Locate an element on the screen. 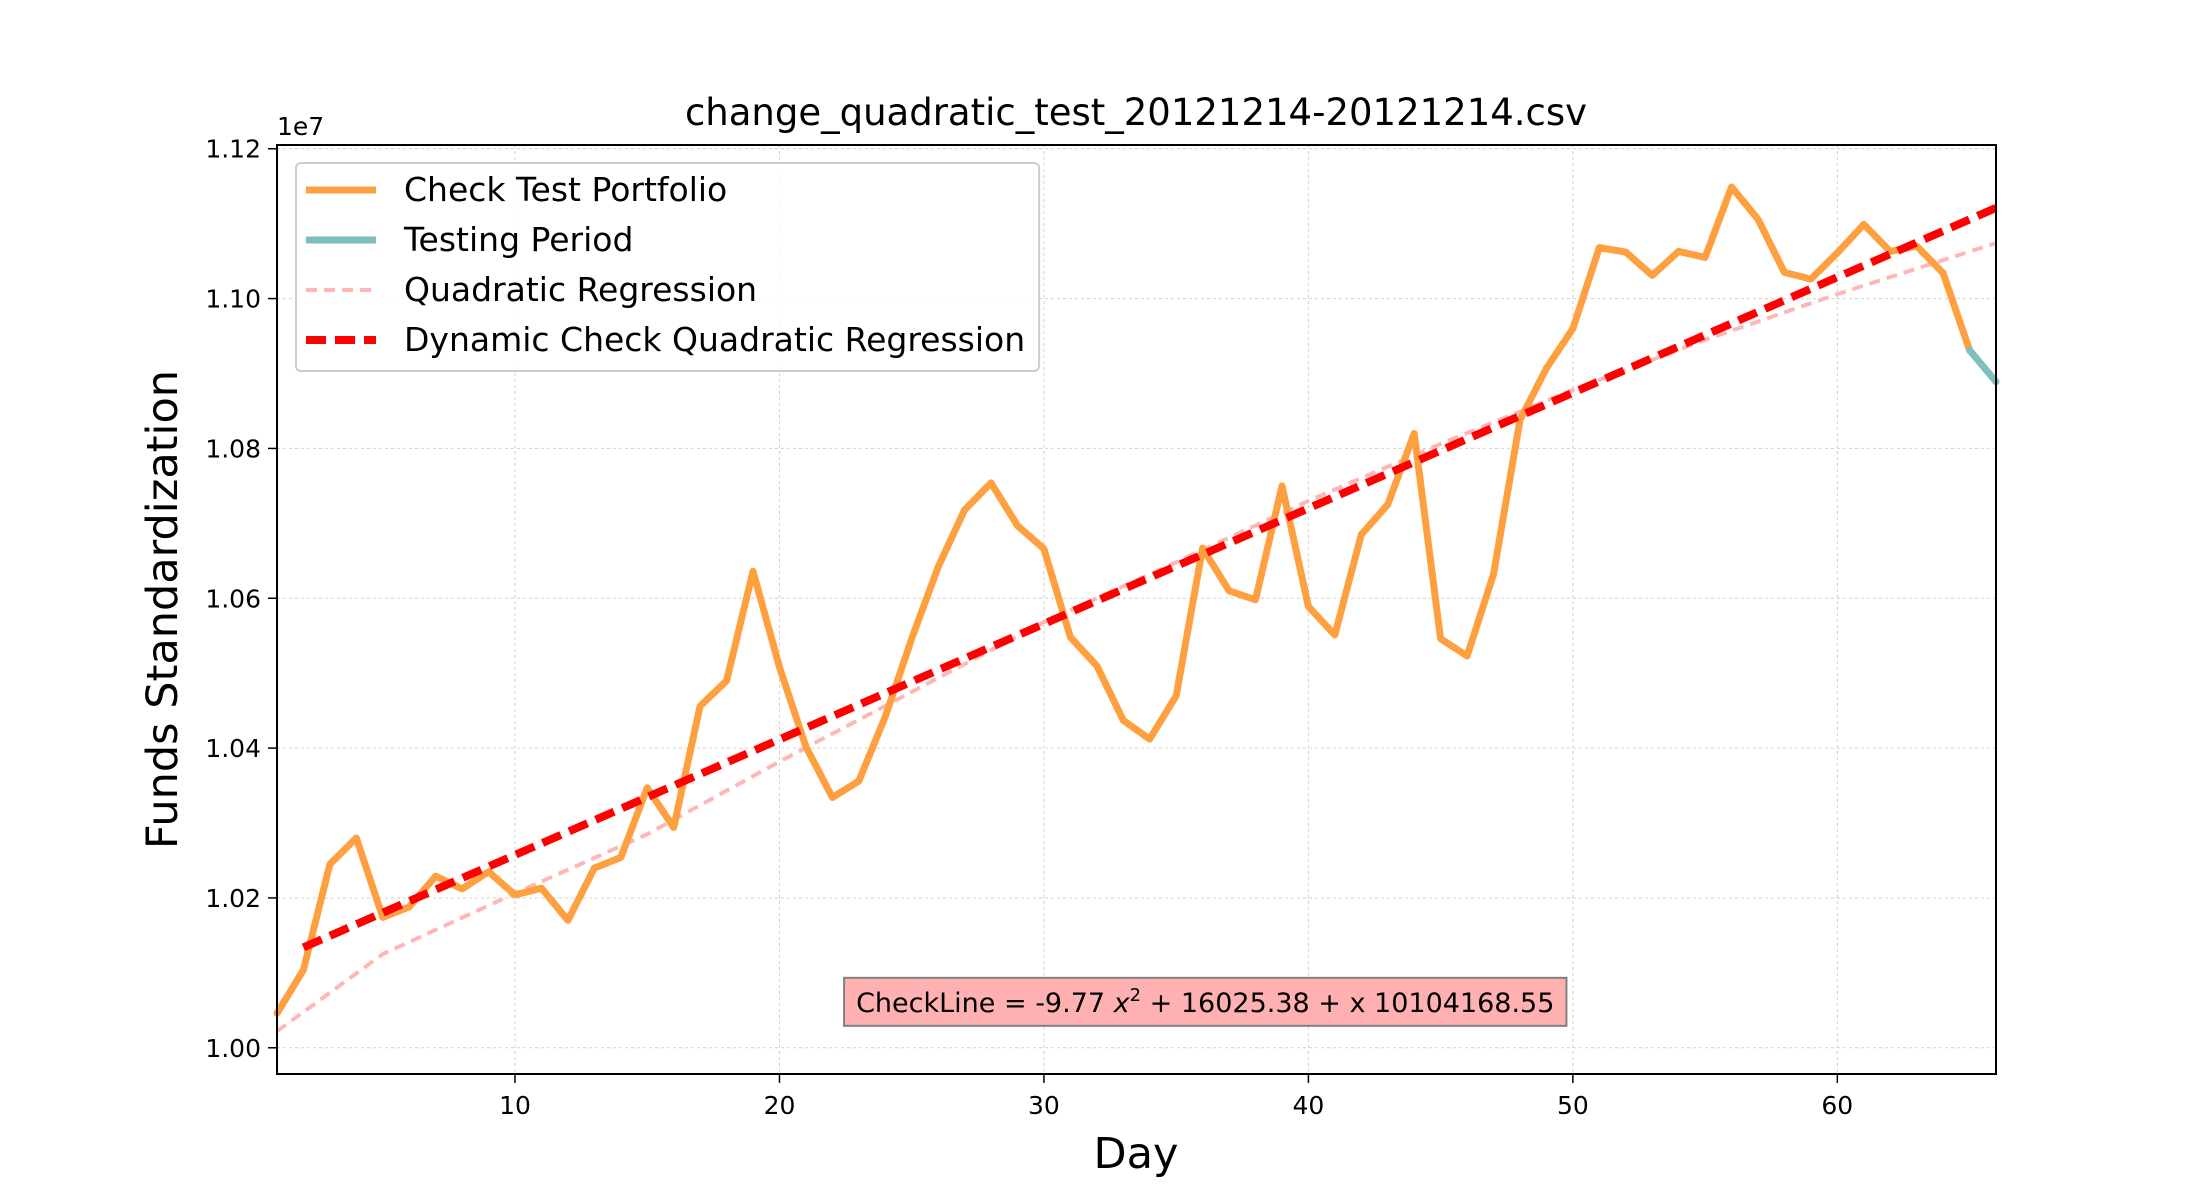  y-tick-label: 1.06 is located at coordinates (233, 598).